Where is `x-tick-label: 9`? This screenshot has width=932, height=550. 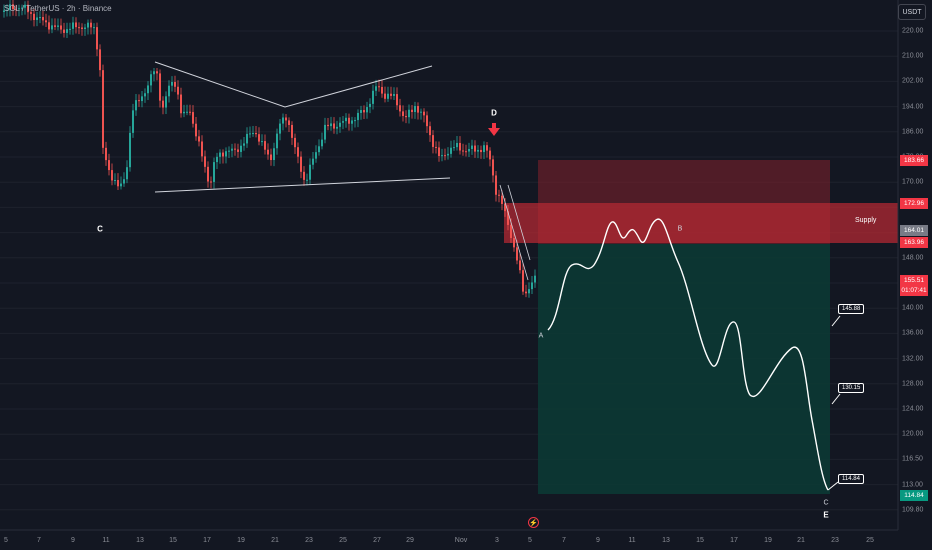 x-tick-label: 9 is located at coordinates (598, 540).